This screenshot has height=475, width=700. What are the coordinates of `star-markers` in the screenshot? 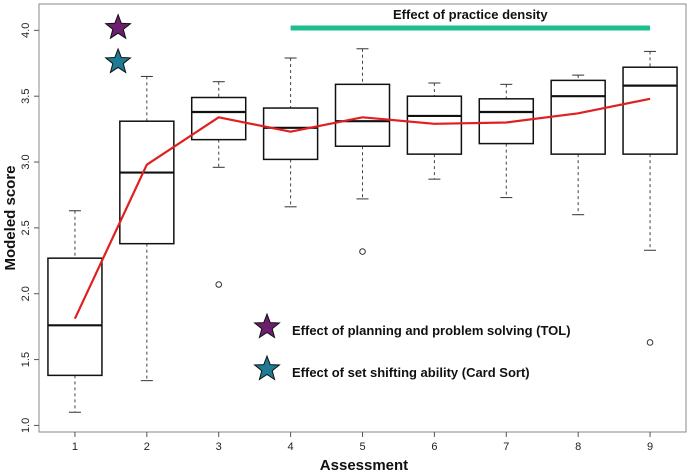 It's located at (118, 43).